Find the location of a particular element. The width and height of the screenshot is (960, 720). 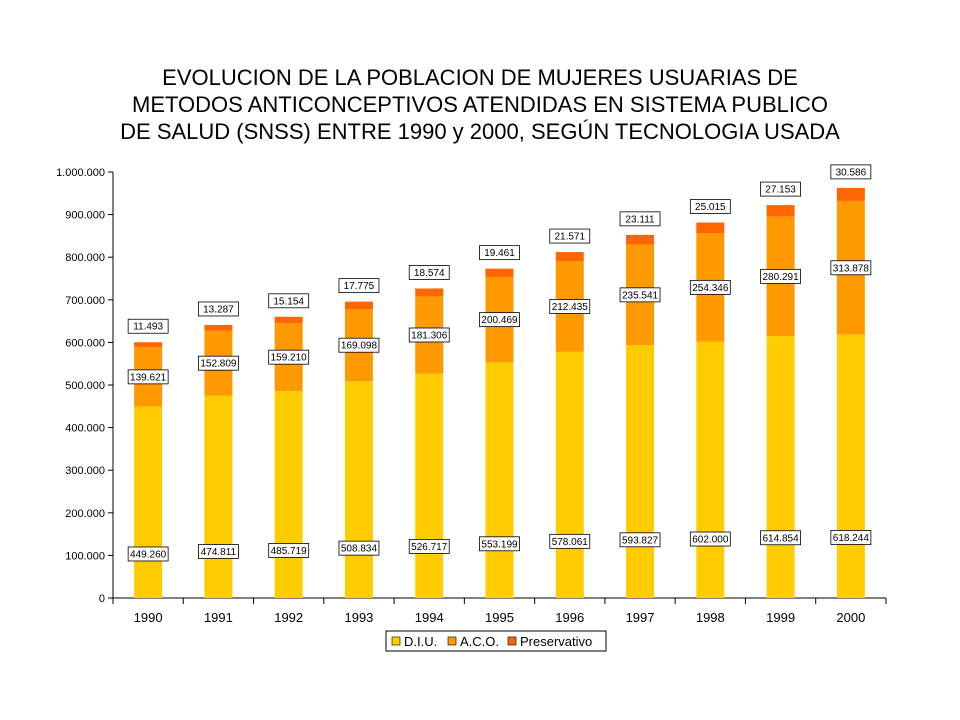

data-label-text: 152.809 is located at coordinates (218, 364).